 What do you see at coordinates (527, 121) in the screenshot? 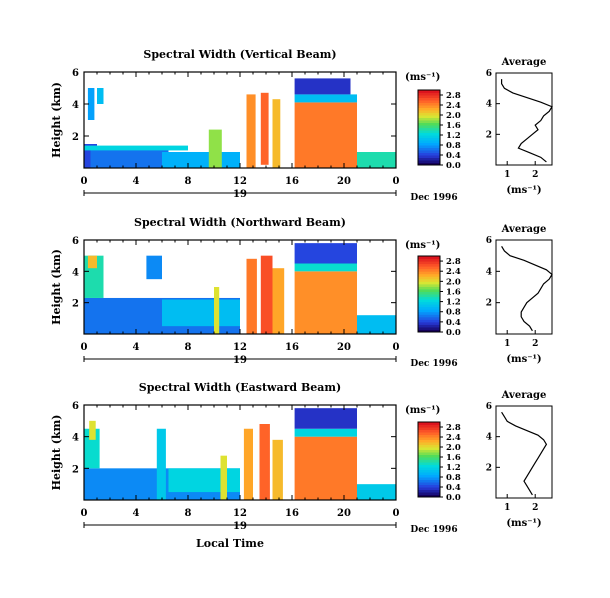
I see `average-profile-line` at bounding box center [527, 121].